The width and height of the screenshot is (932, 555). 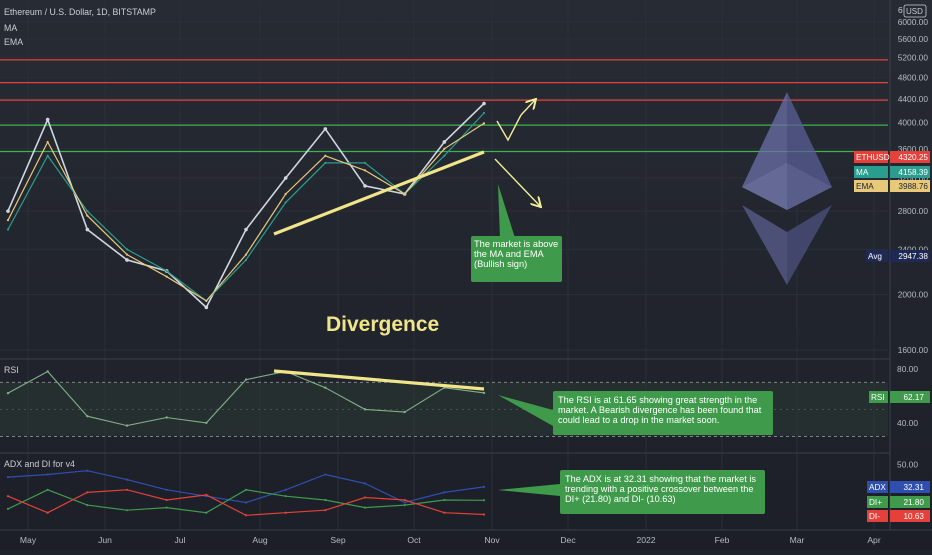 What do you see at coordinates (915, 11) in the screenshot?
I see `currency-button: USD` at bounding box center [915, 11].